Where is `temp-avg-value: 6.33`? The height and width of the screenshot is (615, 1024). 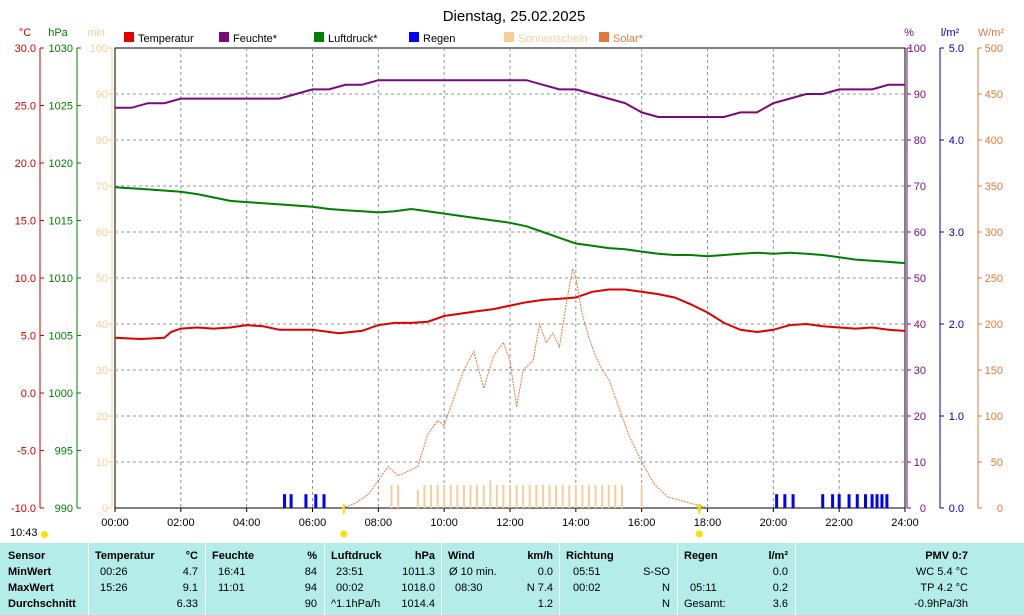
temp-avg-value: 6.33 is located at coordinates (187, 604).